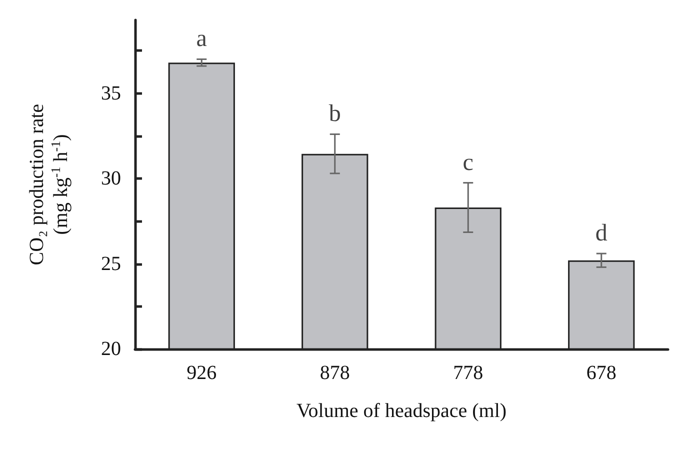  I want to click on x-tick-label: 778, so click(468, 373).